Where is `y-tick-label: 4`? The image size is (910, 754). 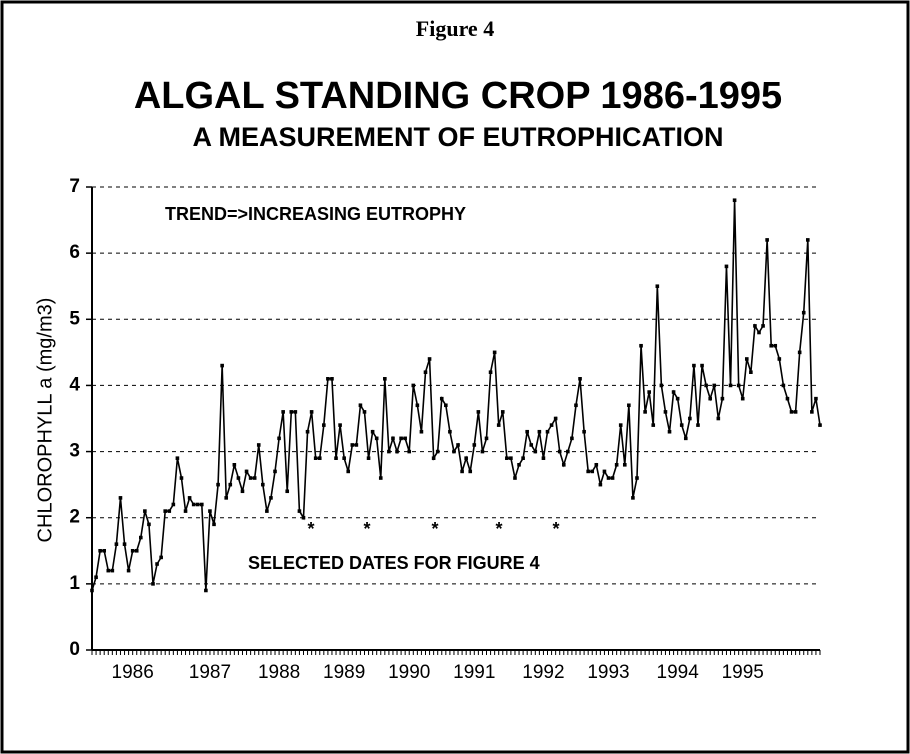
y-tick-label: 4 is located at coordinates (74, 384).